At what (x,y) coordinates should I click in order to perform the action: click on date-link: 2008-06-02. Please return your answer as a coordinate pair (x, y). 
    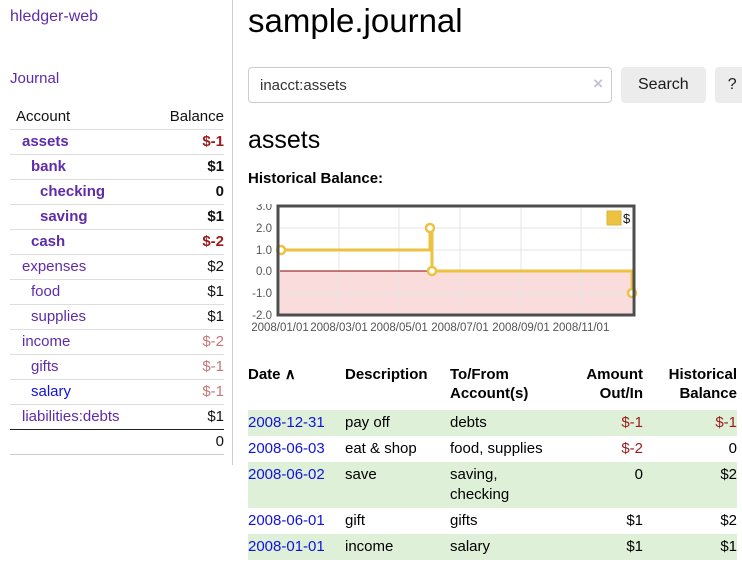
    Looking at the image, I should click on (286, 474).